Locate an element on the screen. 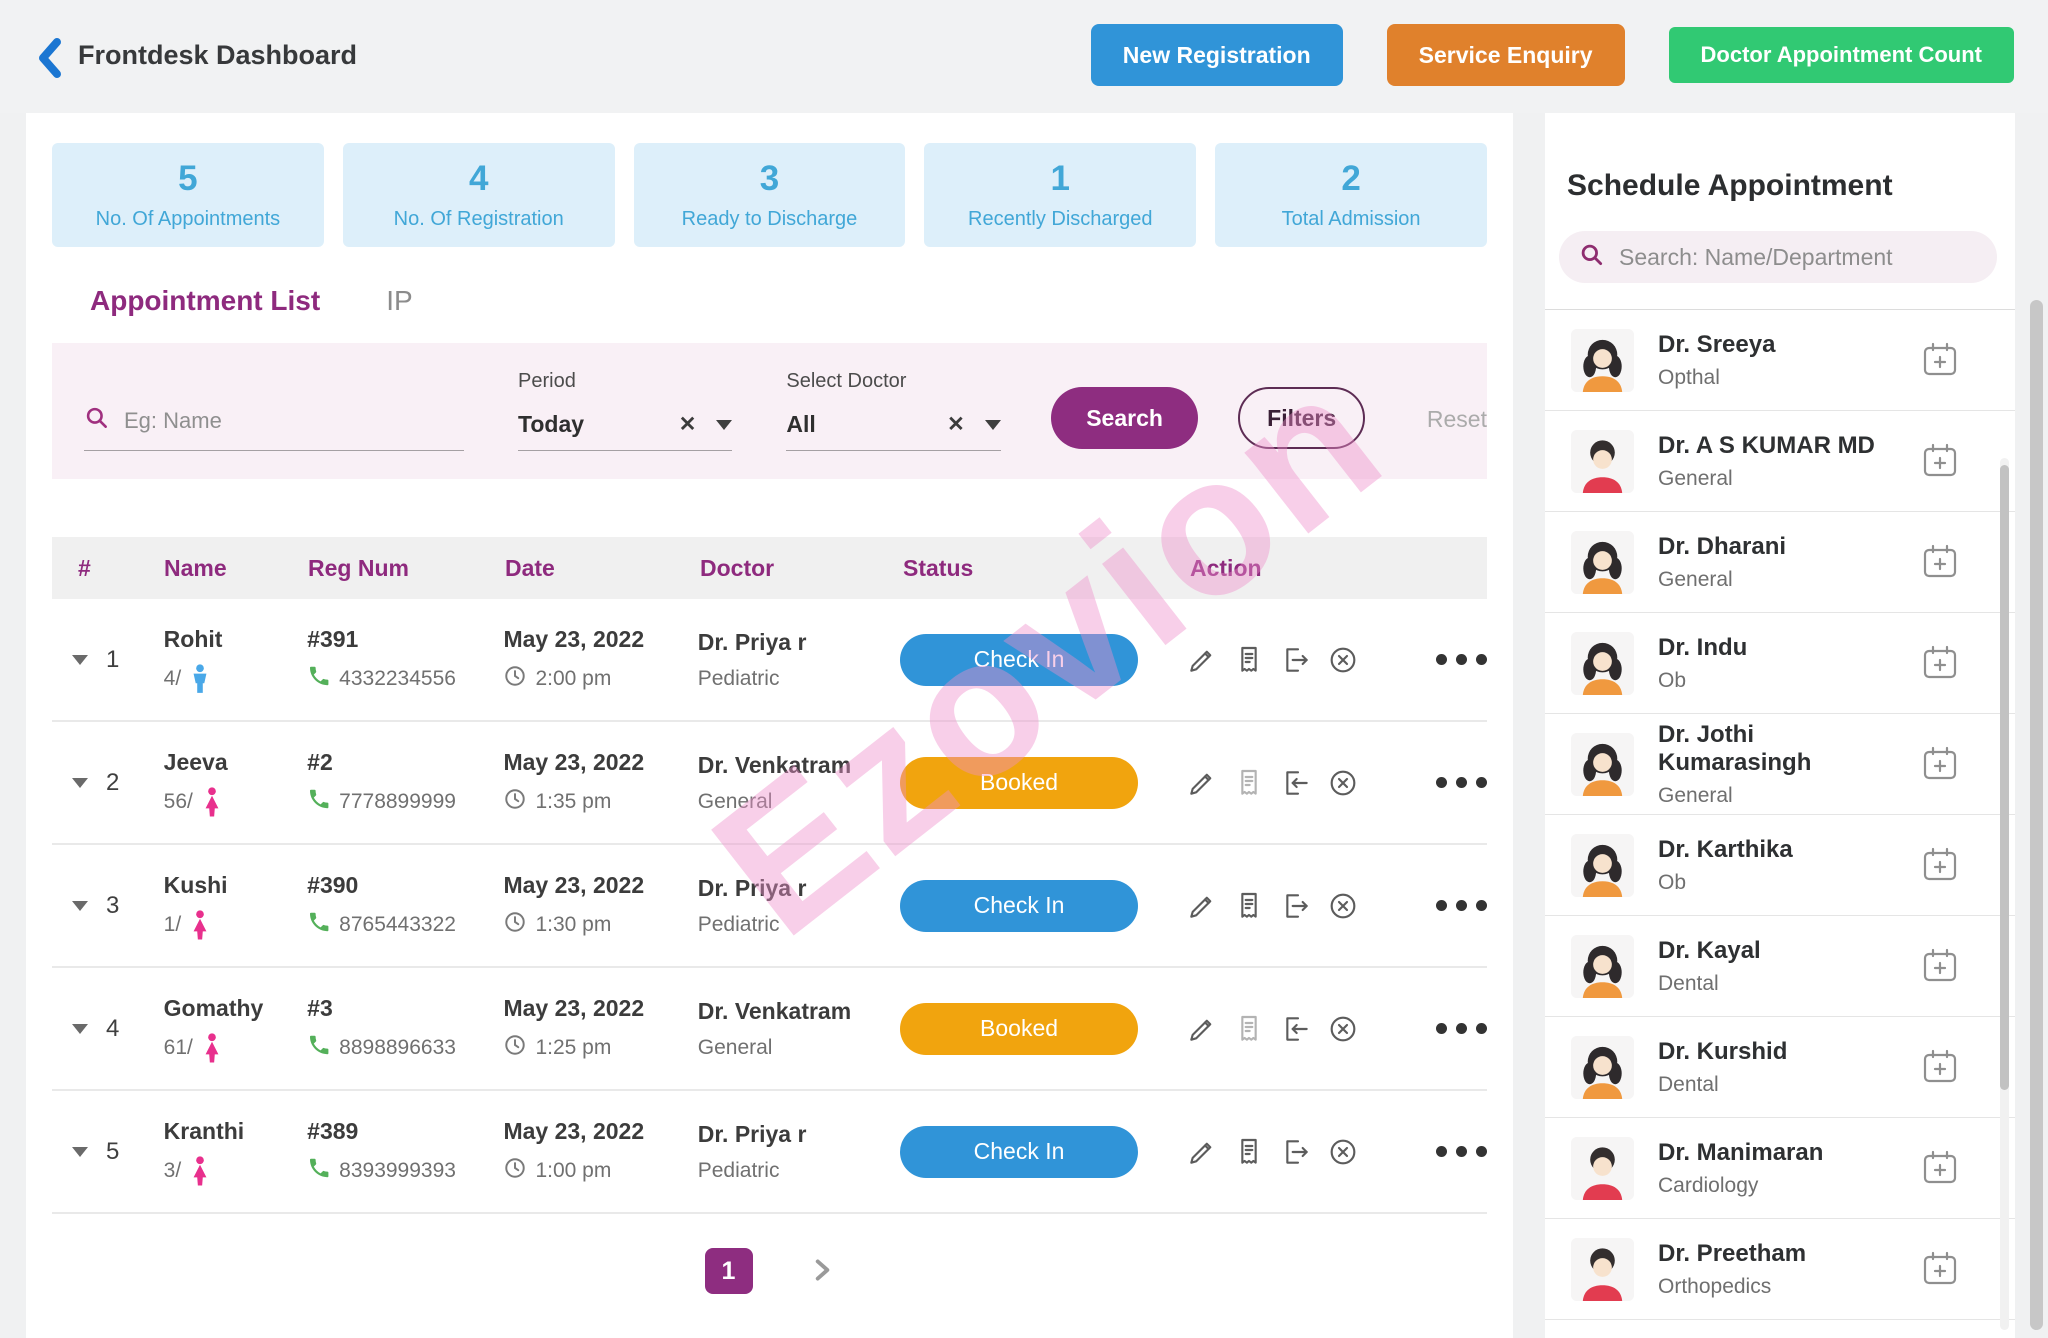  column-header-regnum: Reg Num is located at coordinates (358, 567).